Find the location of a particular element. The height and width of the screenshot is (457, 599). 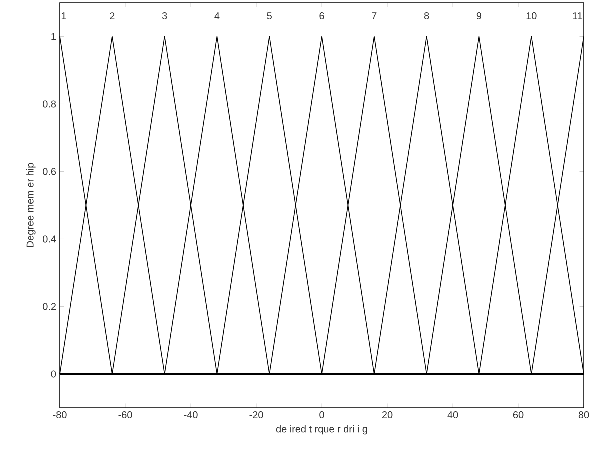

annotation: 6 is located at coordinates (322, 16).